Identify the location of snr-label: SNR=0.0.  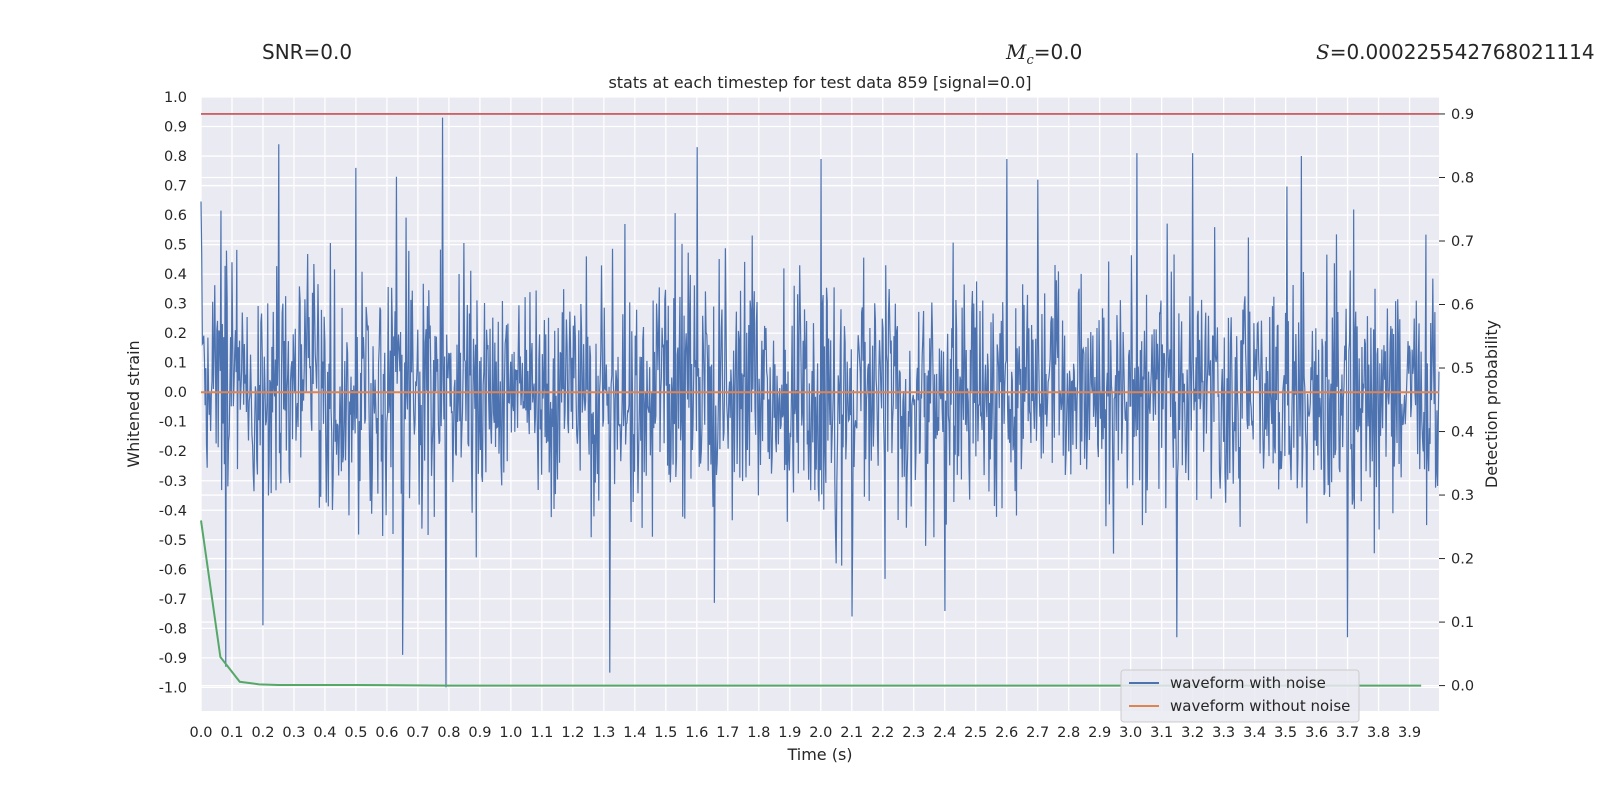
(307, 52).